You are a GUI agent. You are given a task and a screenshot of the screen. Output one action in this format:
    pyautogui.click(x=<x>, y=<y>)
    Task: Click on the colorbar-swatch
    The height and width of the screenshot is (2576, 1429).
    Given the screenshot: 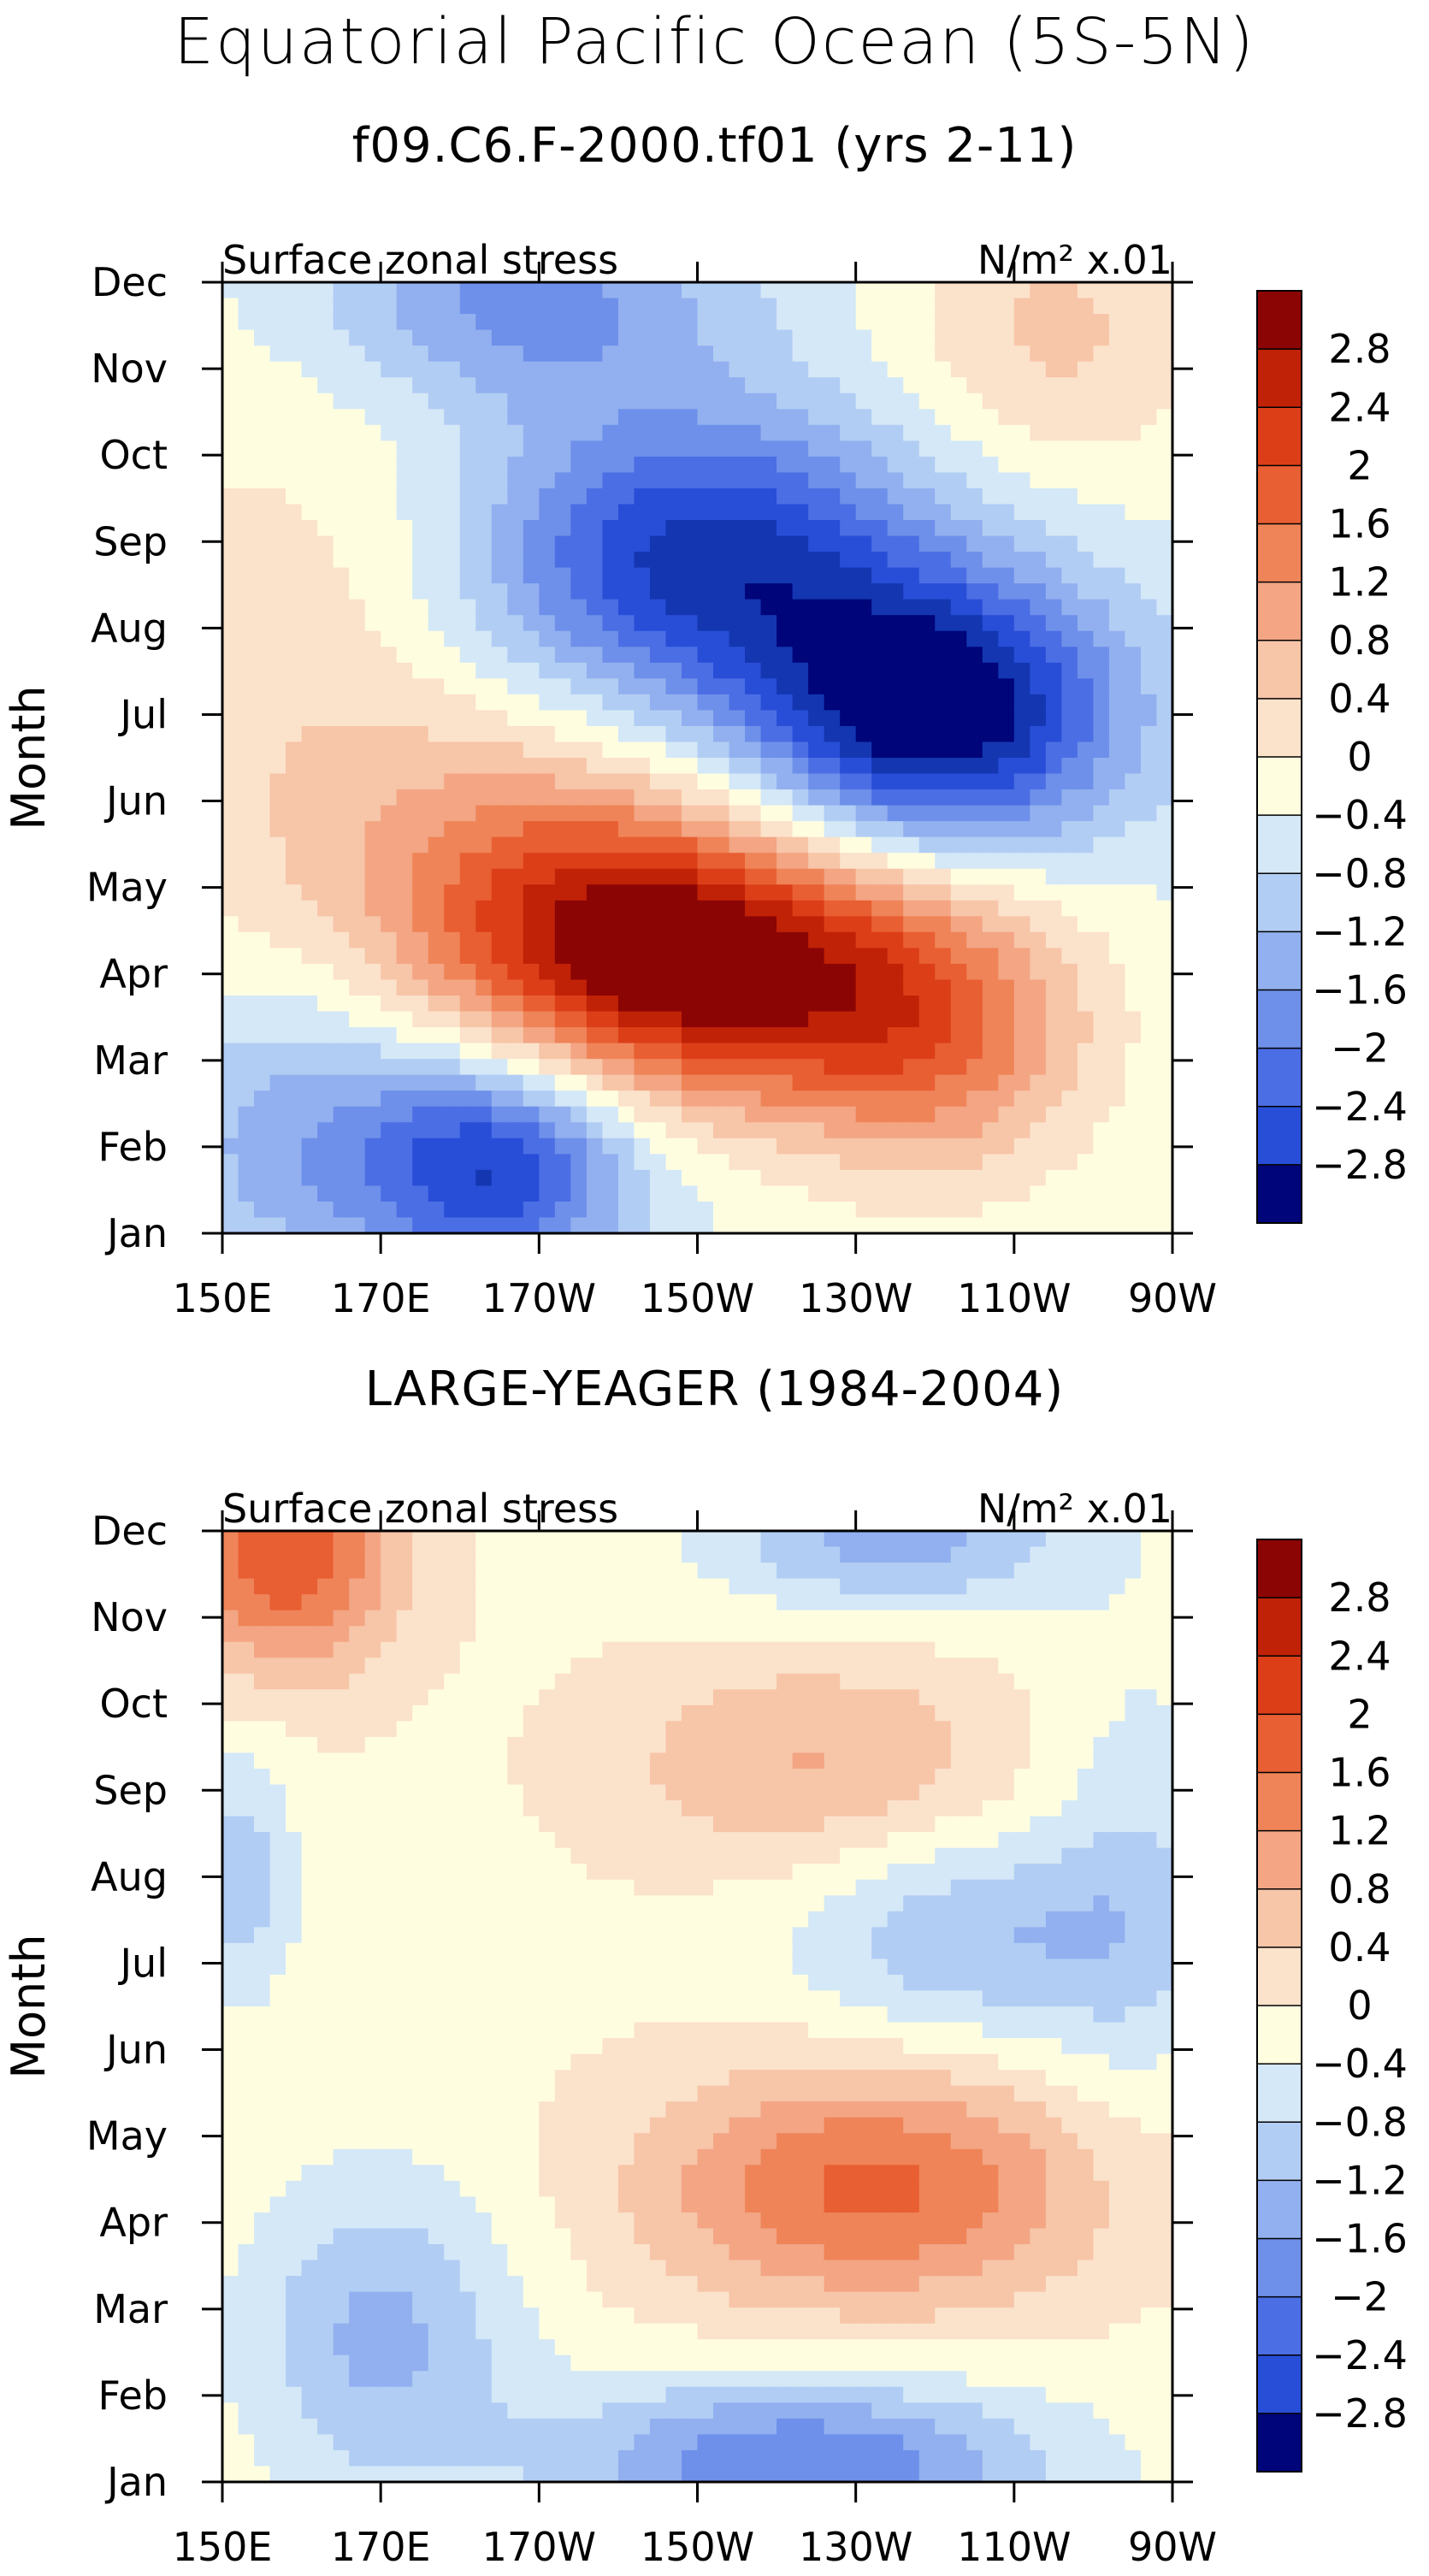 What is the action you would take?
    pyautogui.click(x=1280, y=1019)
    